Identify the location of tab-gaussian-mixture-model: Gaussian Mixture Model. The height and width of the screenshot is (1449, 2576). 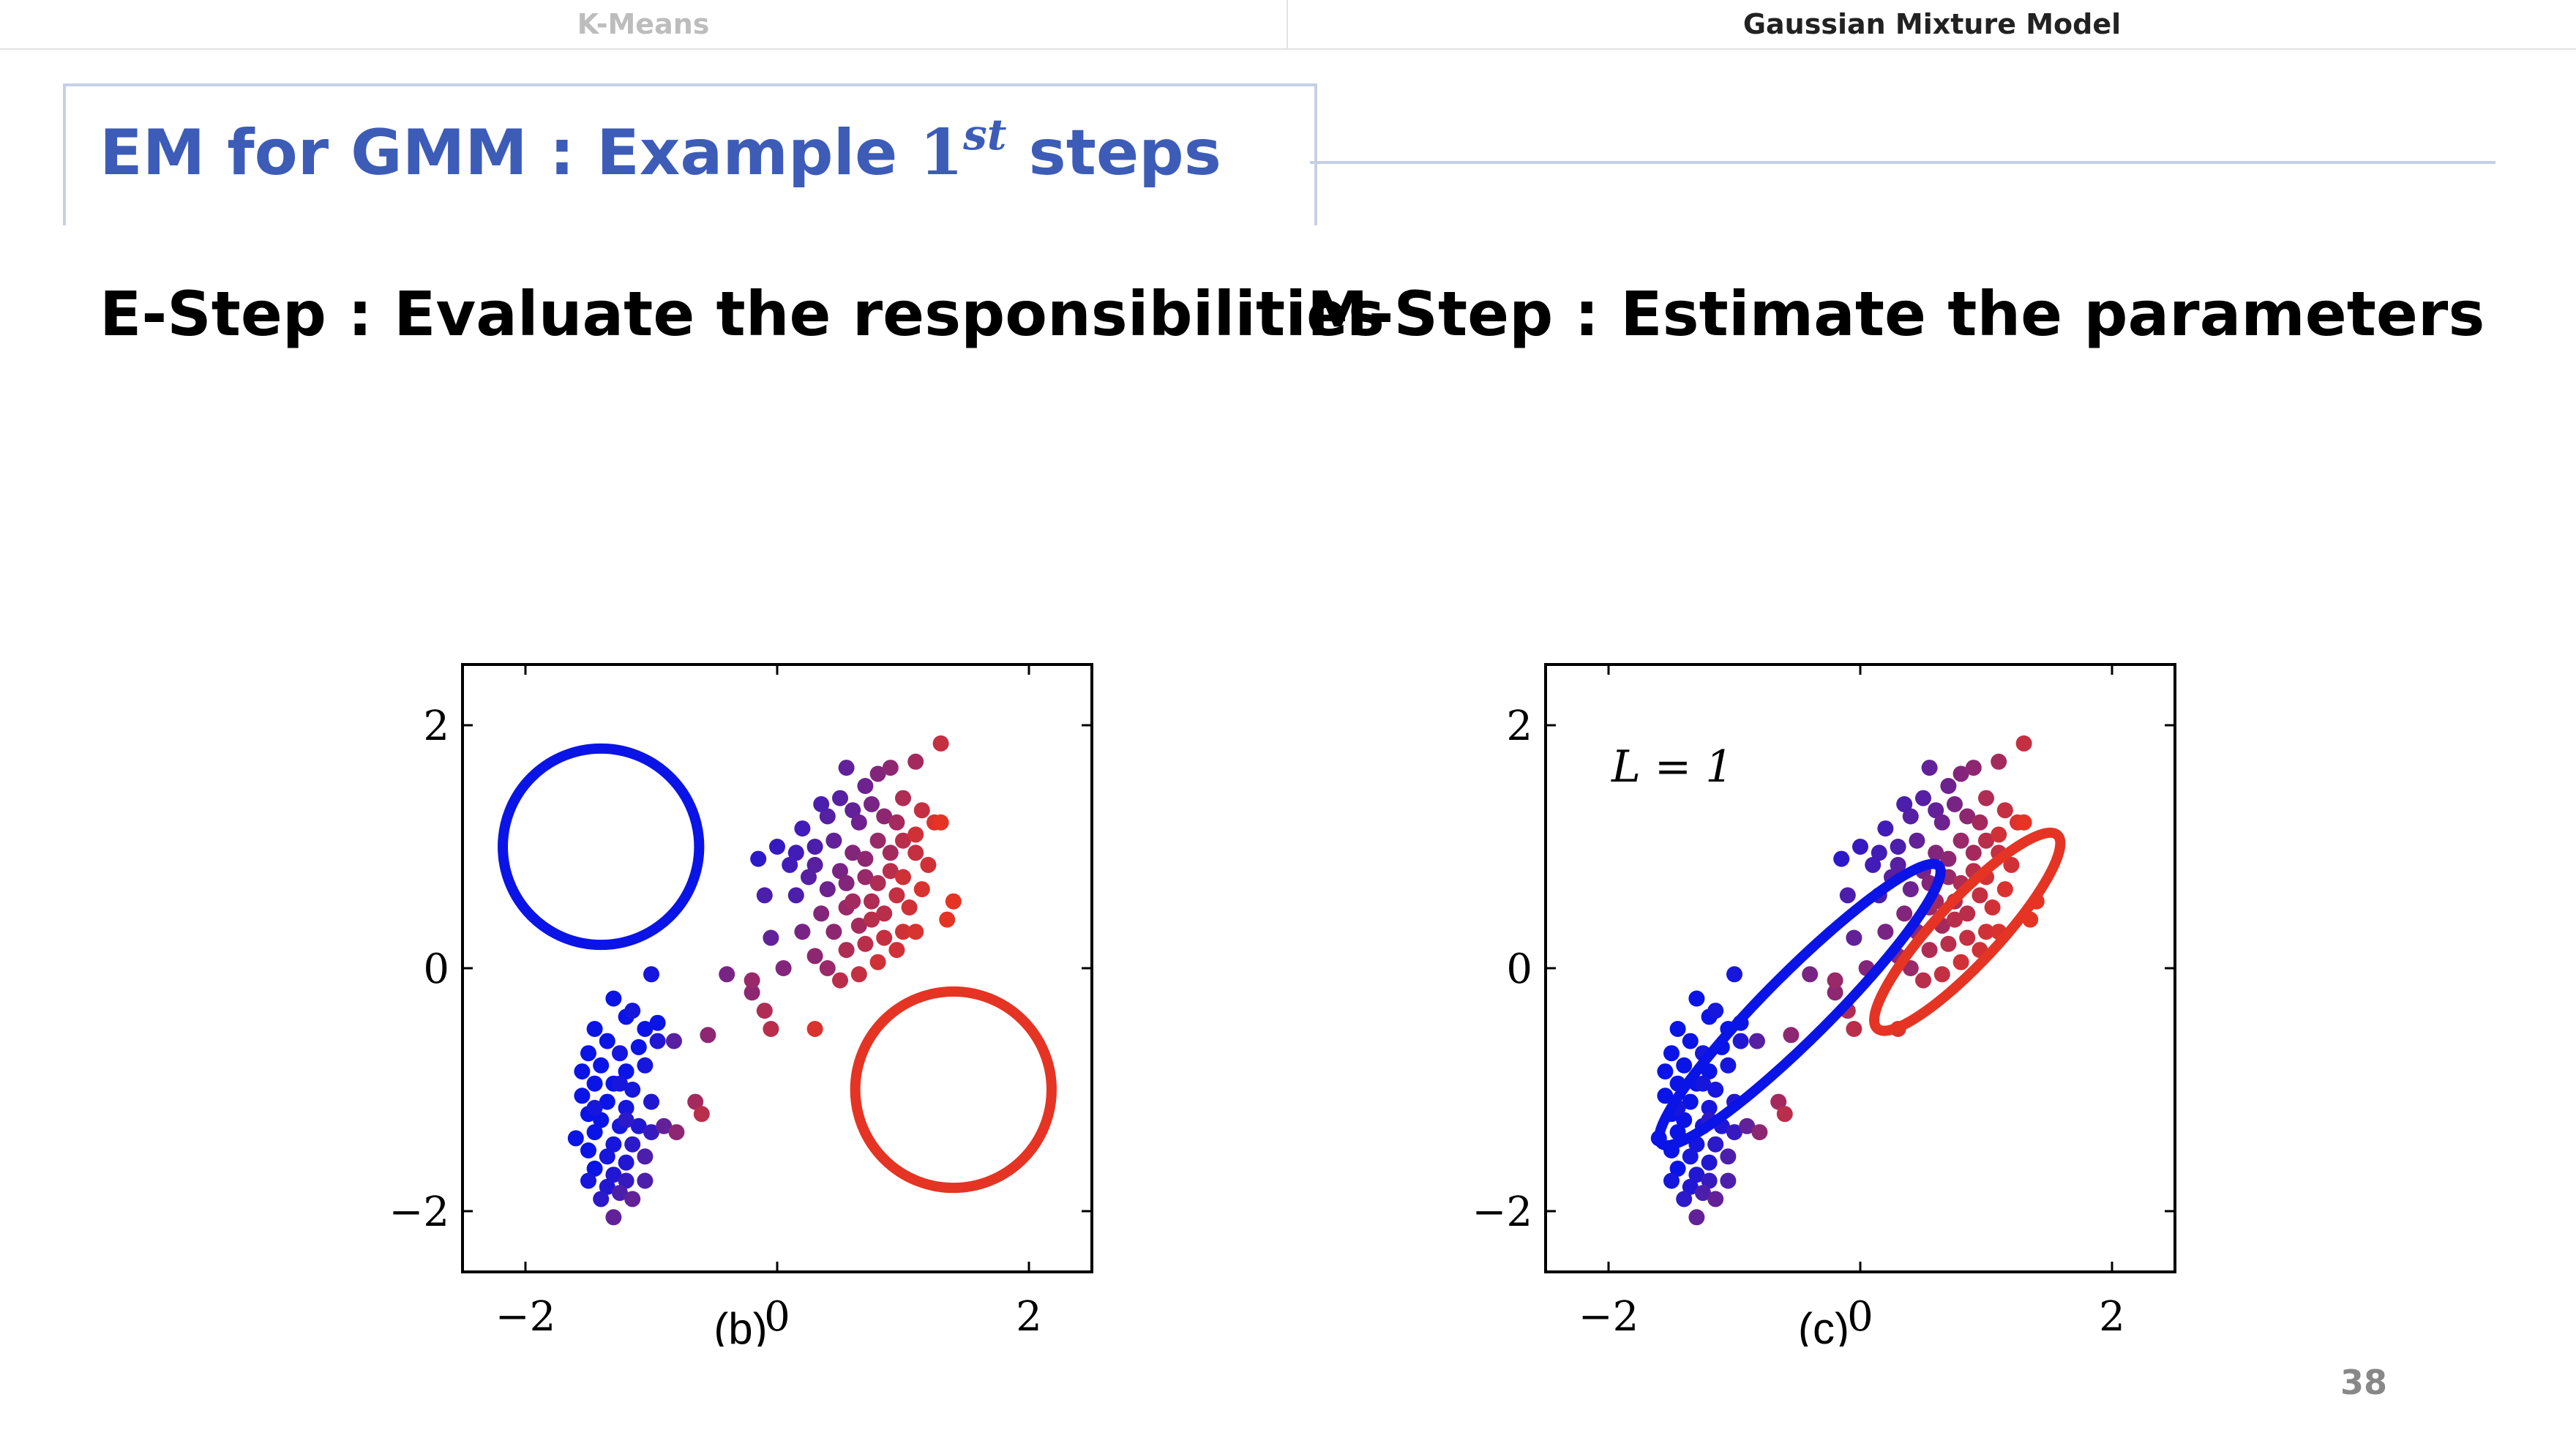
(1932, 24).